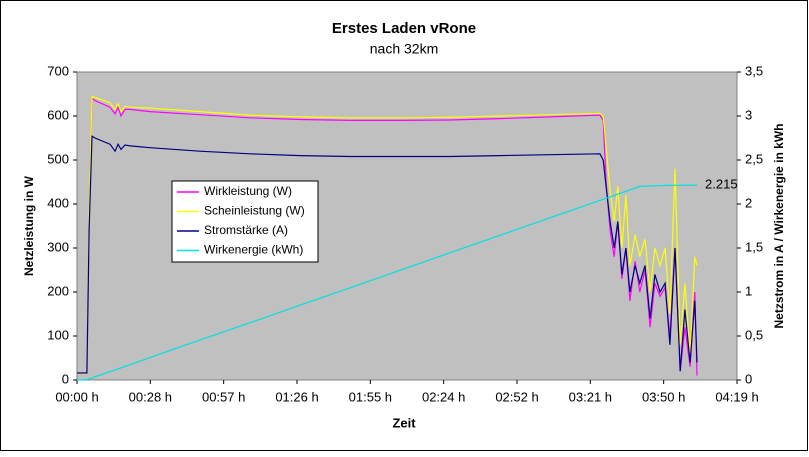  Describe the element at coordinates (370, 396) in the screenshot. I see `x-tick-label: 01:55 h` at that location.